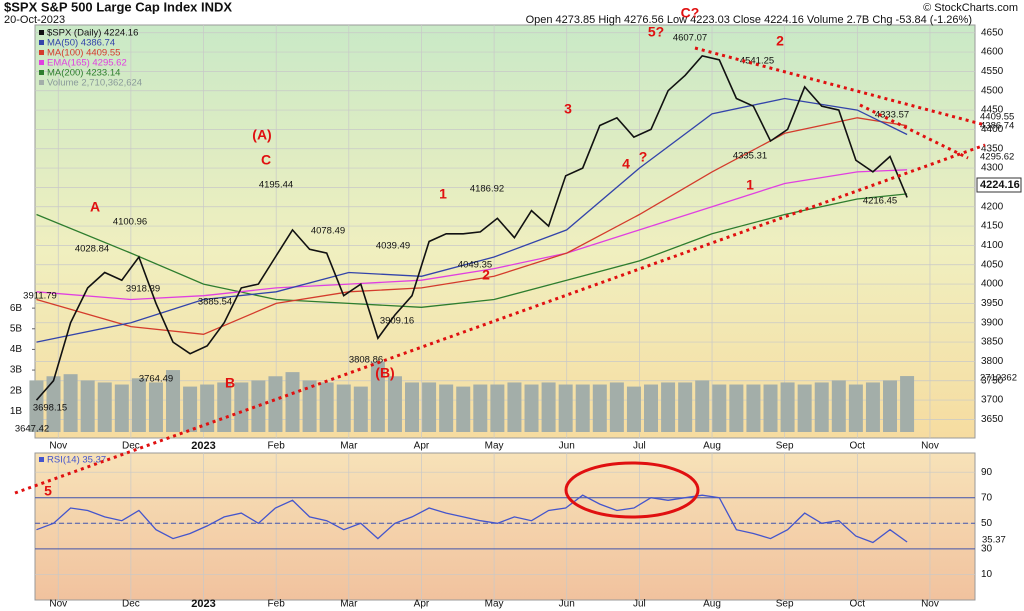 Image resolution: width=1024 pixels, height=611 pixels. What do you see at coordinates (40, 296) in the screenshot?
I see `price-label: 3911.79` at bounding box center [40, 296].